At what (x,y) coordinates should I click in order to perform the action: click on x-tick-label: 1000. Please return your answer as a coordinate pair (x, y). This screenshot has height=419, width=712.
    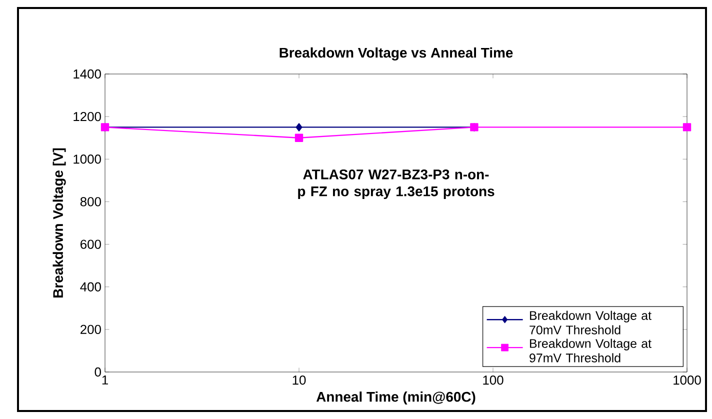
    Looking at the image, I should click on (687, 380).